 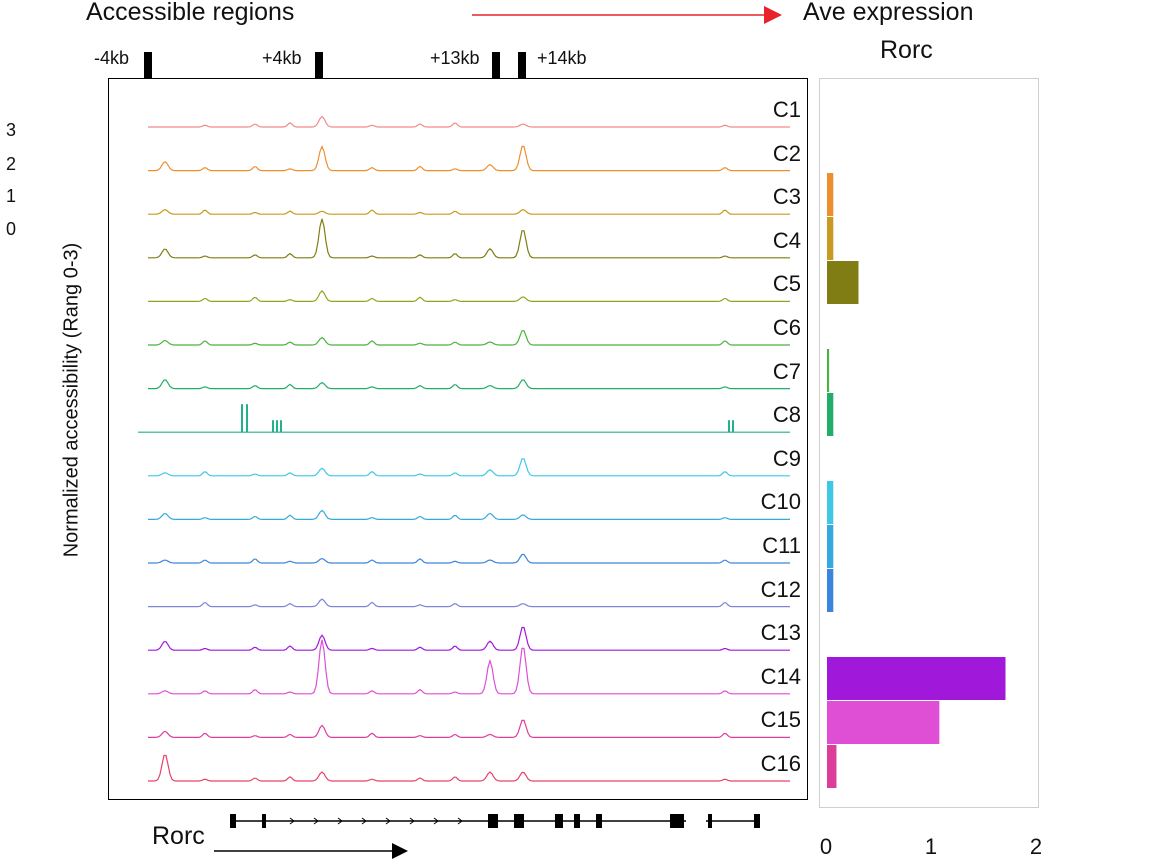 What do you see at coordinates (830, 194) in the screenshot?
I see `expr-bar-c2` at bounding box center [830, 194].